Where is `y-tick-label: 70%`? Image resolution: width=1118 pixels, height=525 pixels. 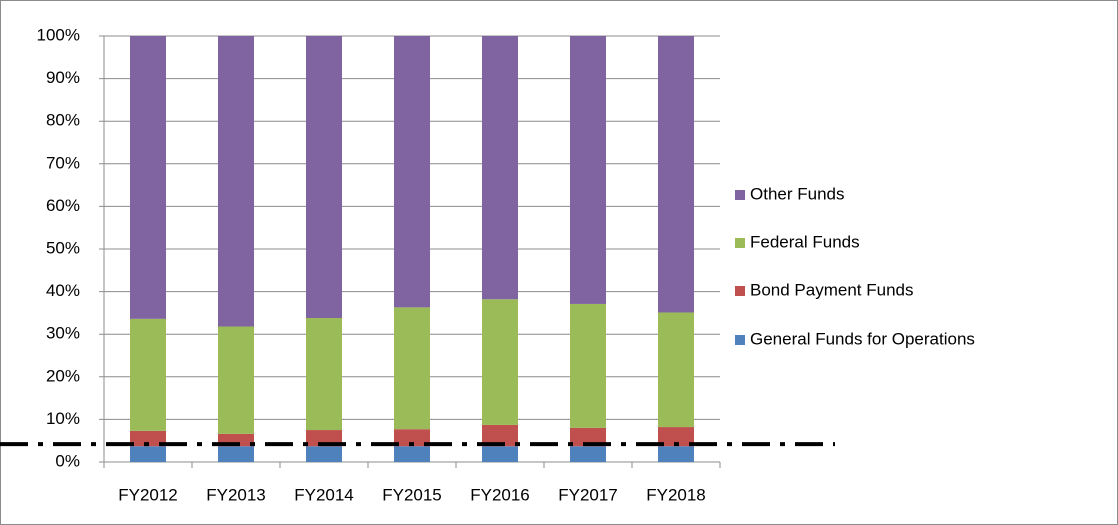 y-tick-label: 70% is located at coordinates (63, 162).